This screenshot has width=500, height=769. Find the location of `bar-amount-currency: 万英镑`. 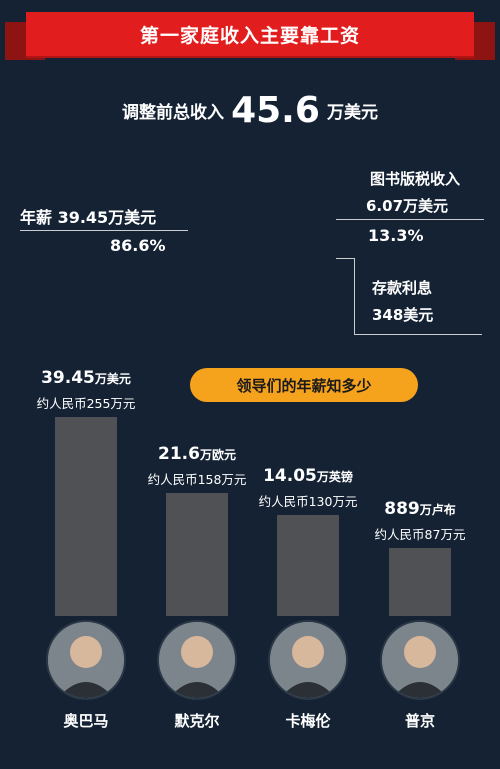

bar-amount-currency: 万英镑 is located at coordinates (334, 476).